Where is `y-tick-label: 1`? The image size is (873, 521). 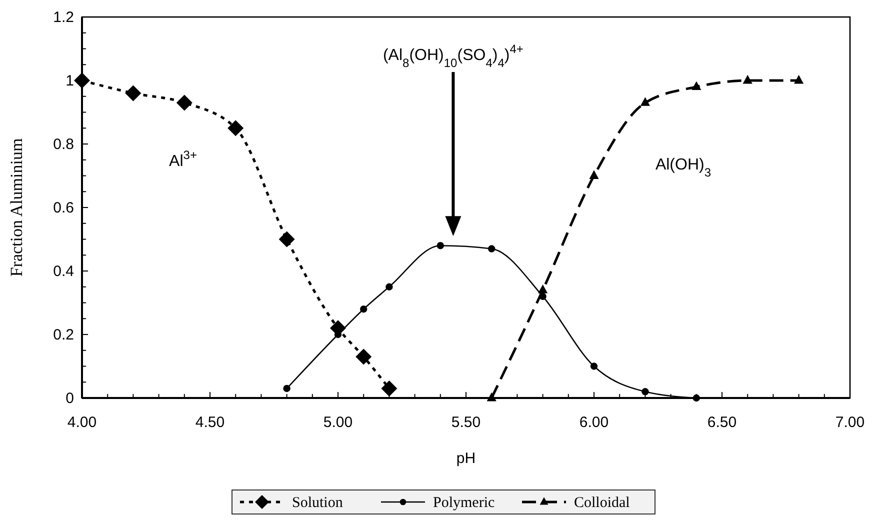 y-tick-label: 1 is located at coordinates (70, 81).